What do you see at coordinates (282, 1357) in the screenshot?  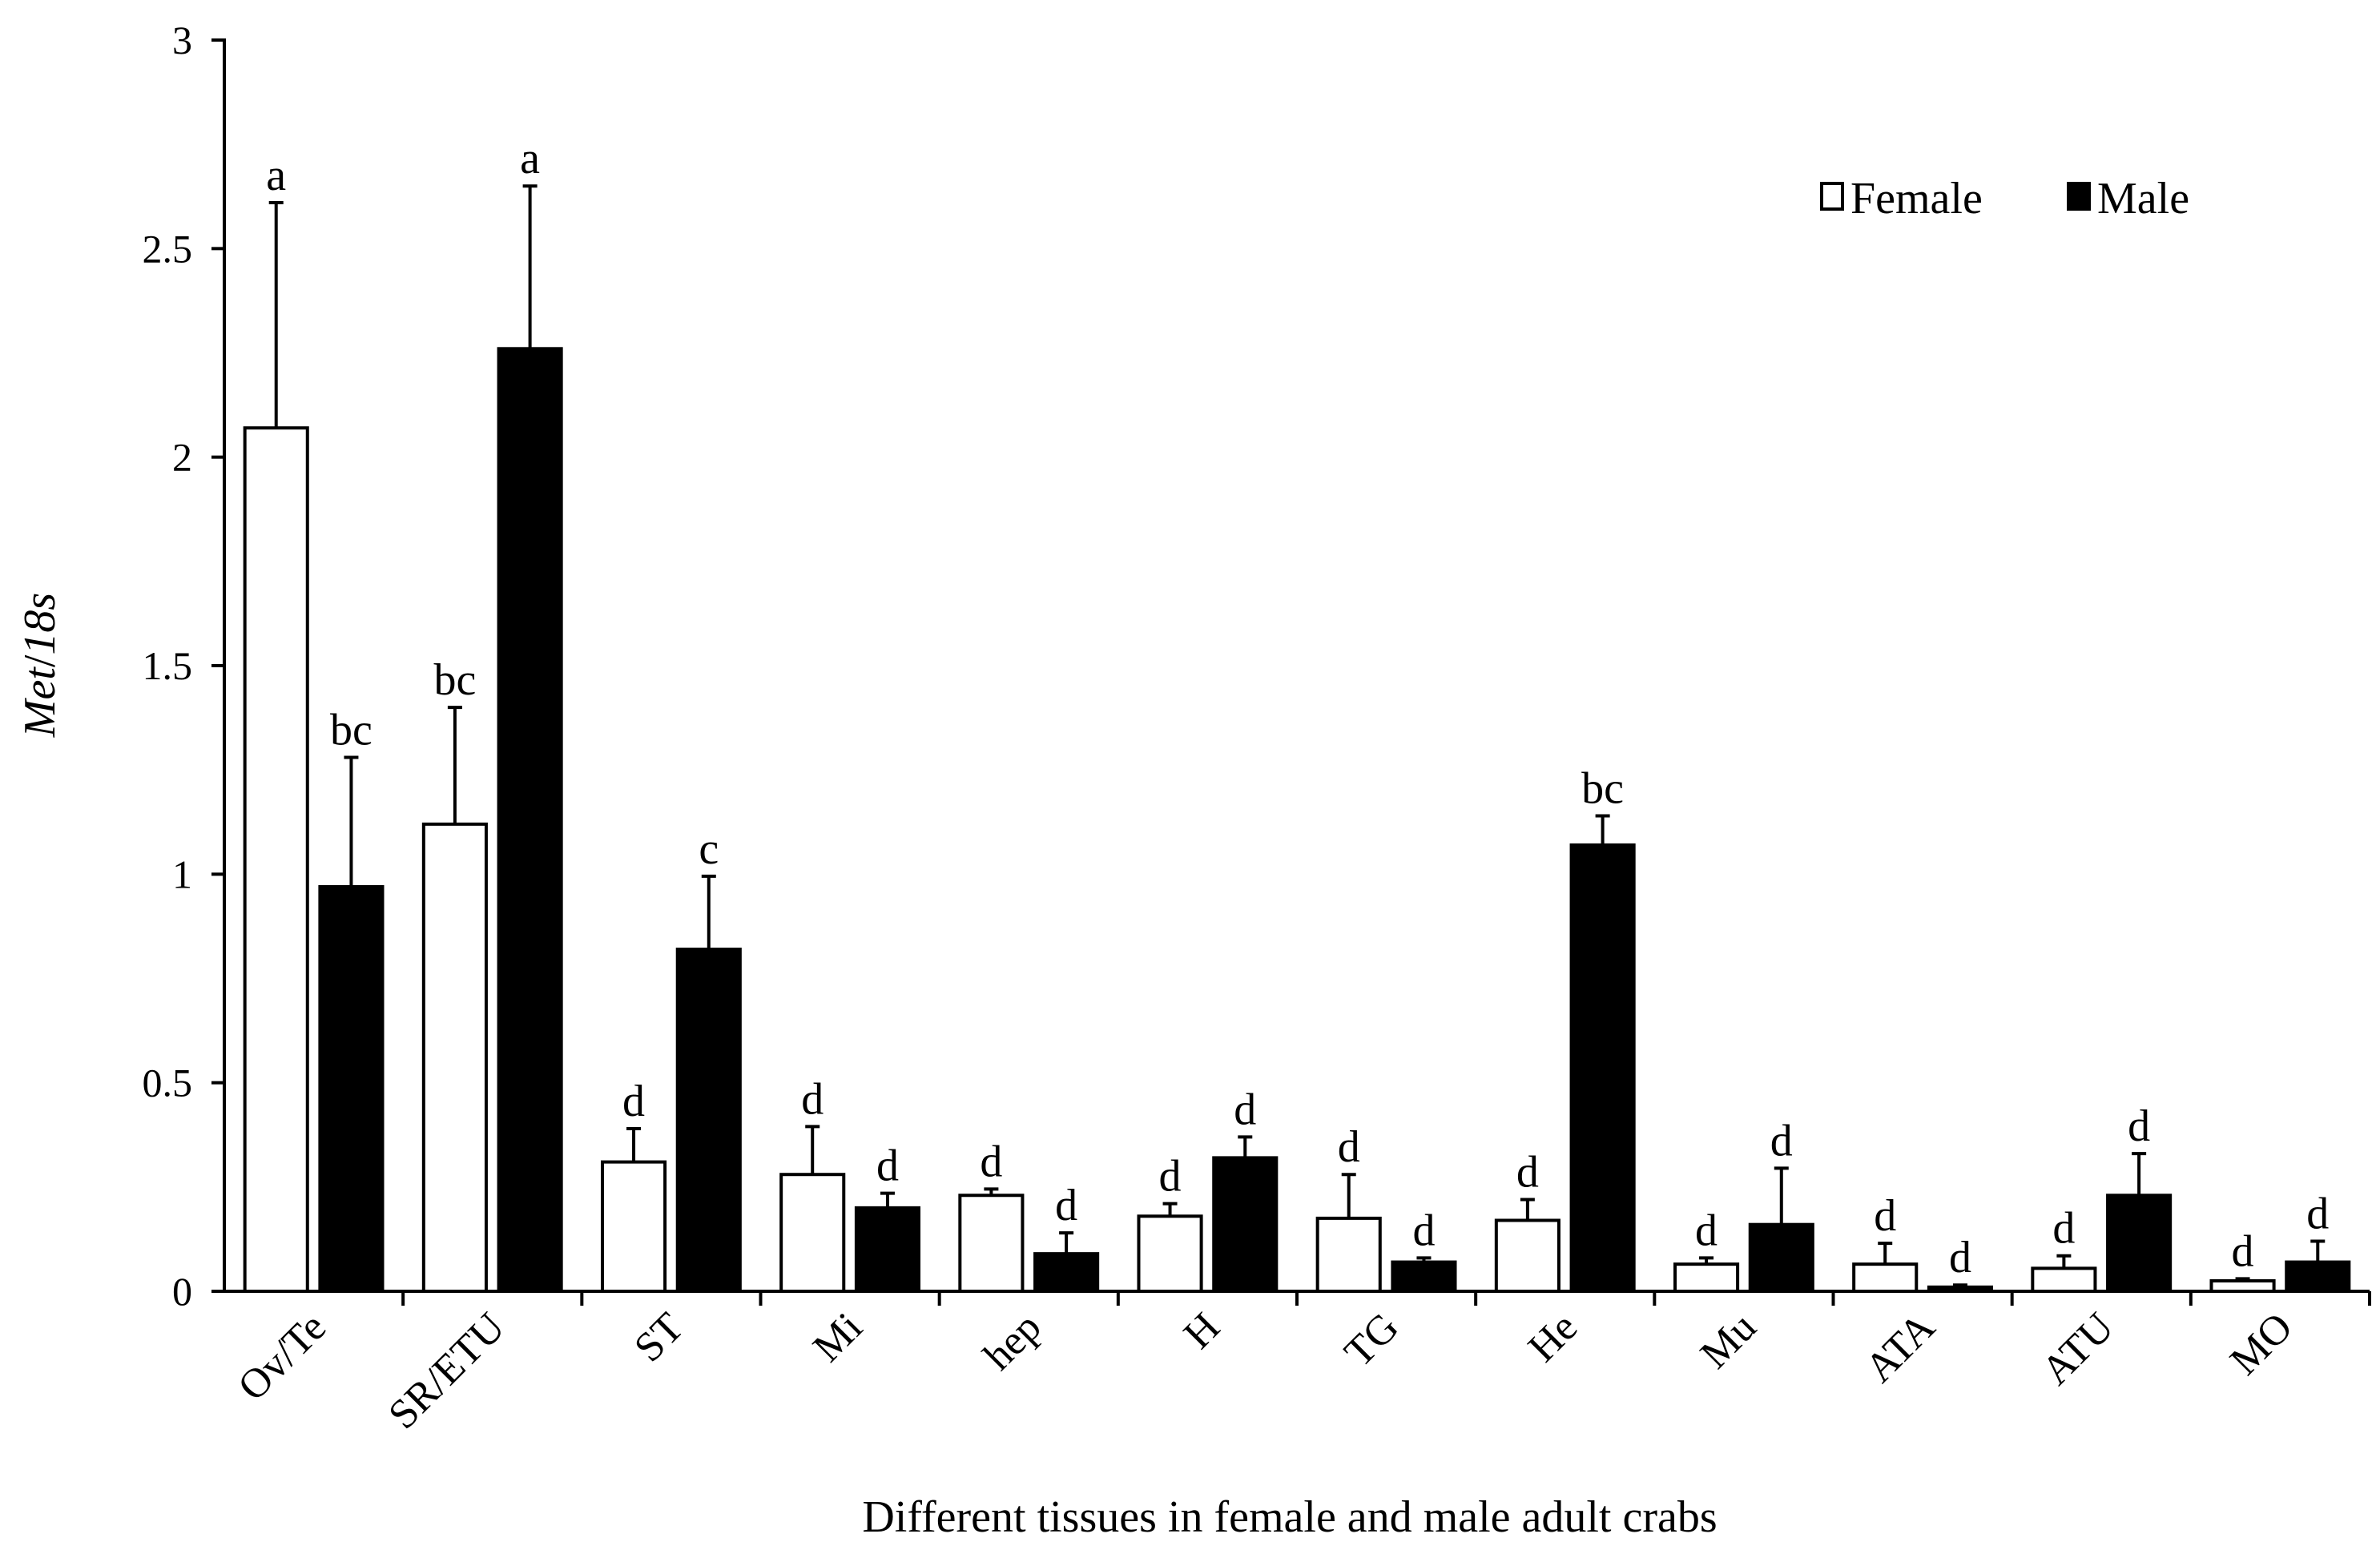 I see `category-label: Ov/Te` at bounding box center [282, 1357].